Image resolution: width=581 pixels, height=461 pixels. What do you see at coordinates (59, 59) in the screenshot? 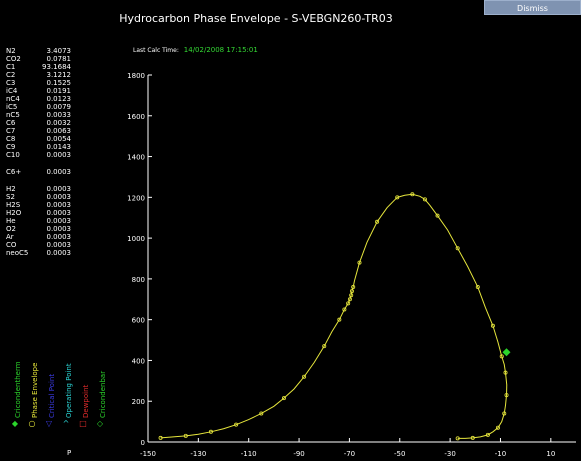
I see `component-value: 0.0781` at bounding box center [59, 59].